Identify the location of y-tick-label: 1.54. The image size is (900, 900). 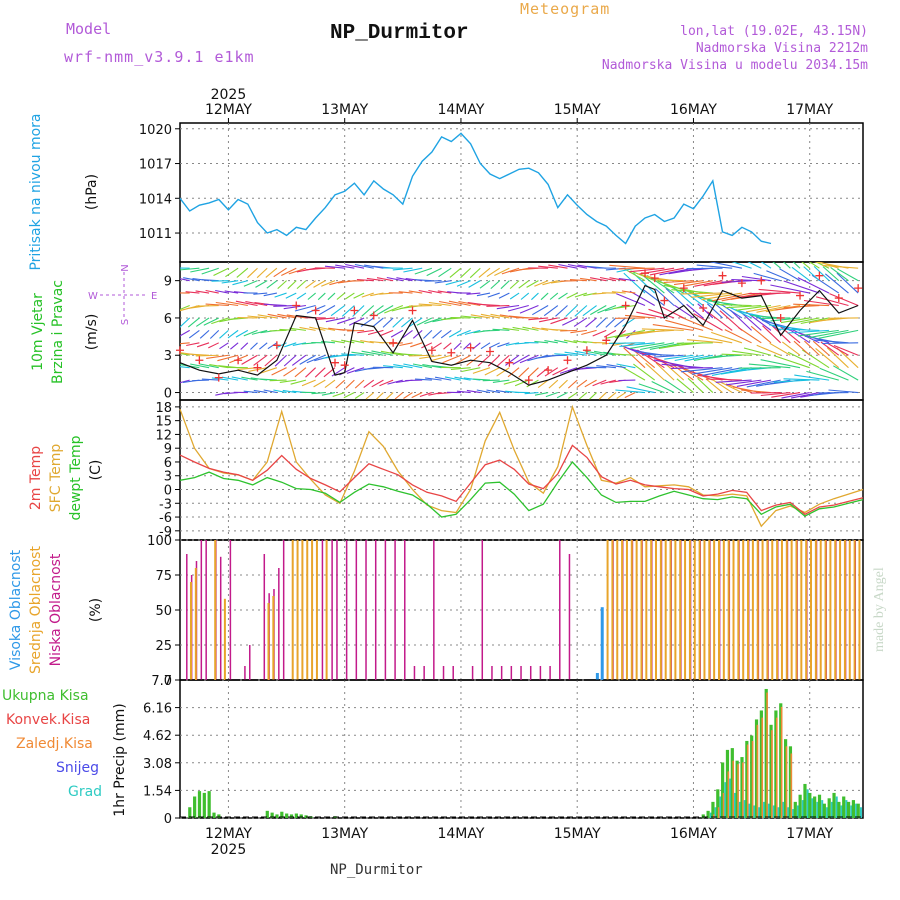
(157, 791).